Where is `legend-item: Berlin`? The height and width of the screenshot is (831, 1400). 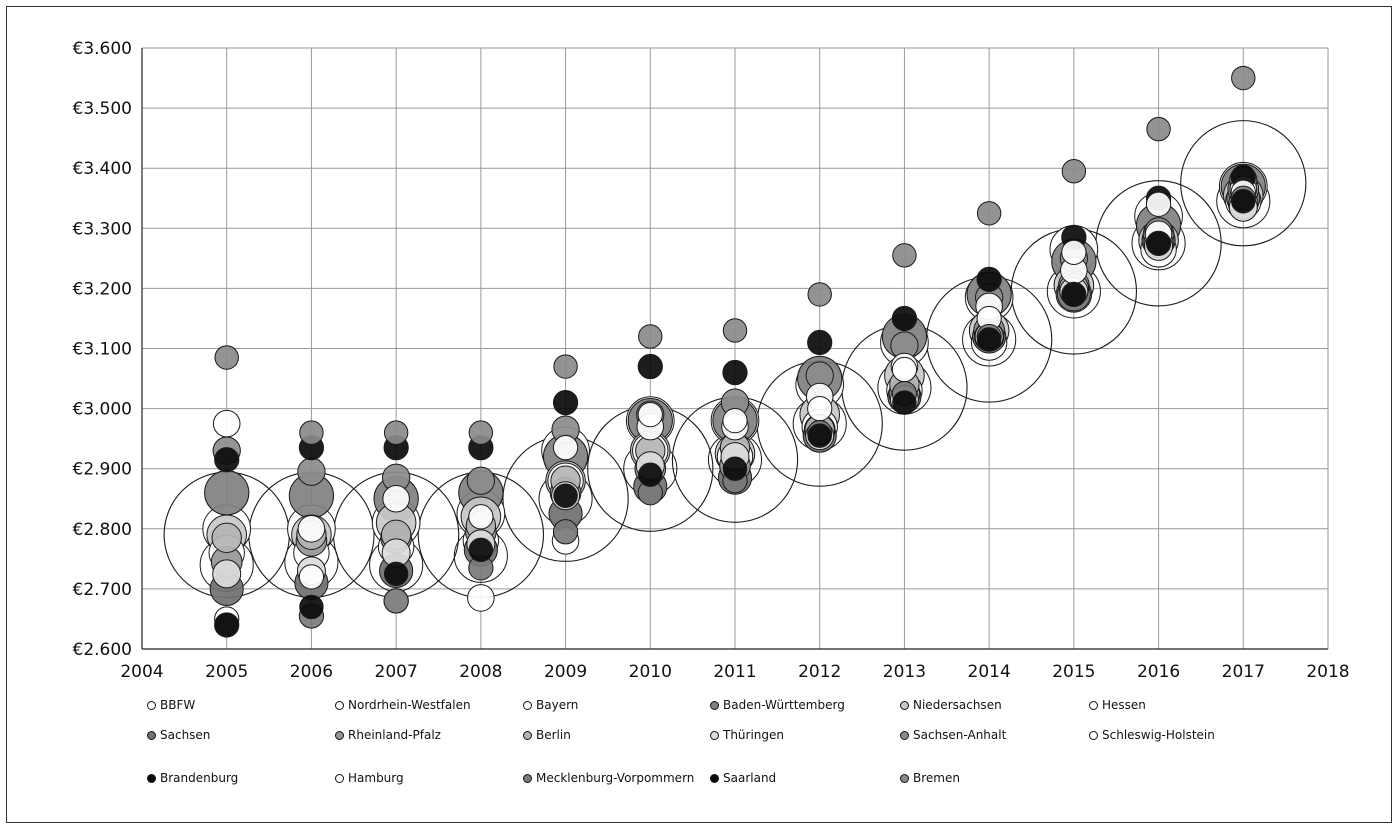 legend-item: Berlin is located at coordinates (547, 735).